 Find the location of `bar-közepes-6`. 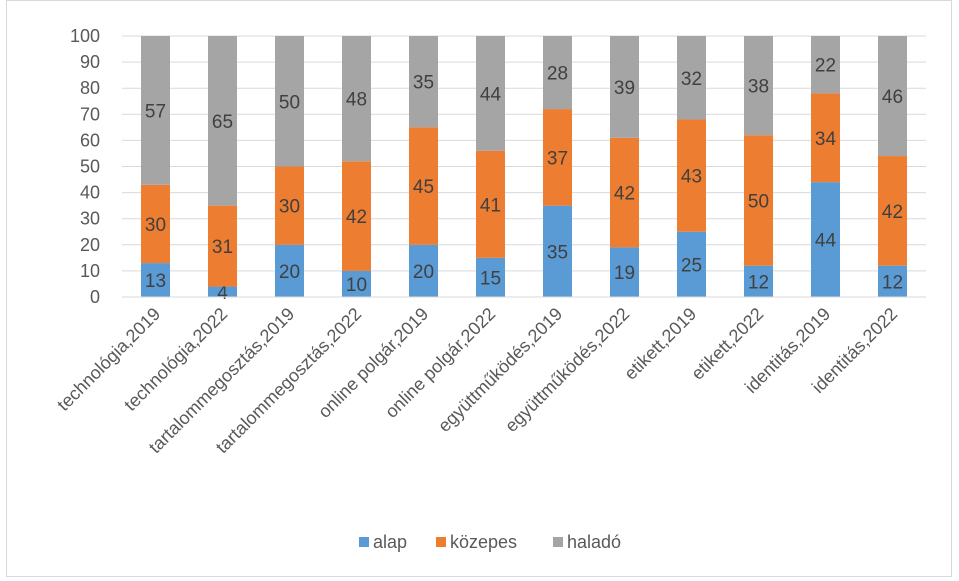

bar-közepes-6 is located at coordinates (557, 157).